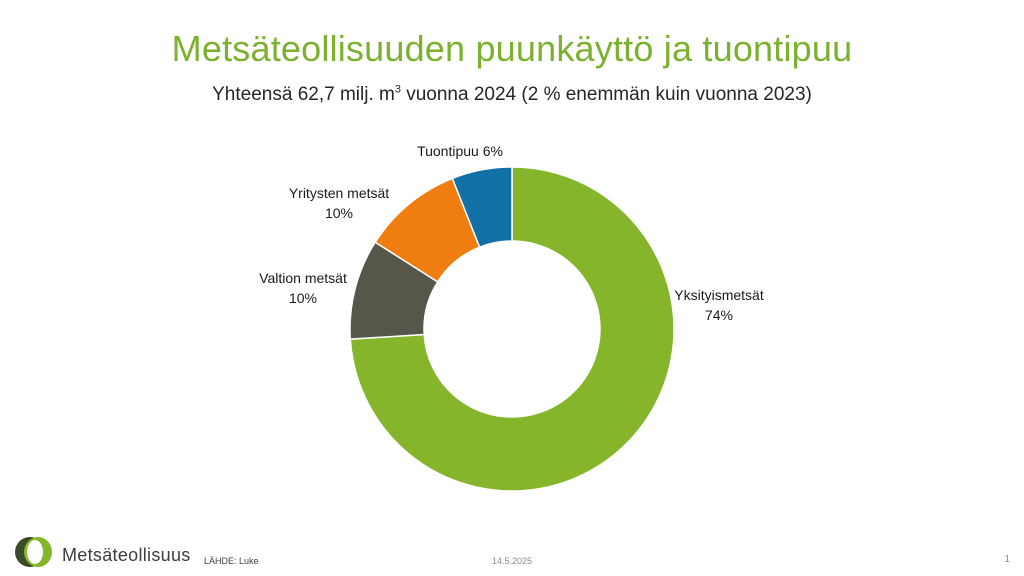 This screenshot has width=1024, height=576. I want to click on data-label: Tuontipuu 6%, so click(460, 151).